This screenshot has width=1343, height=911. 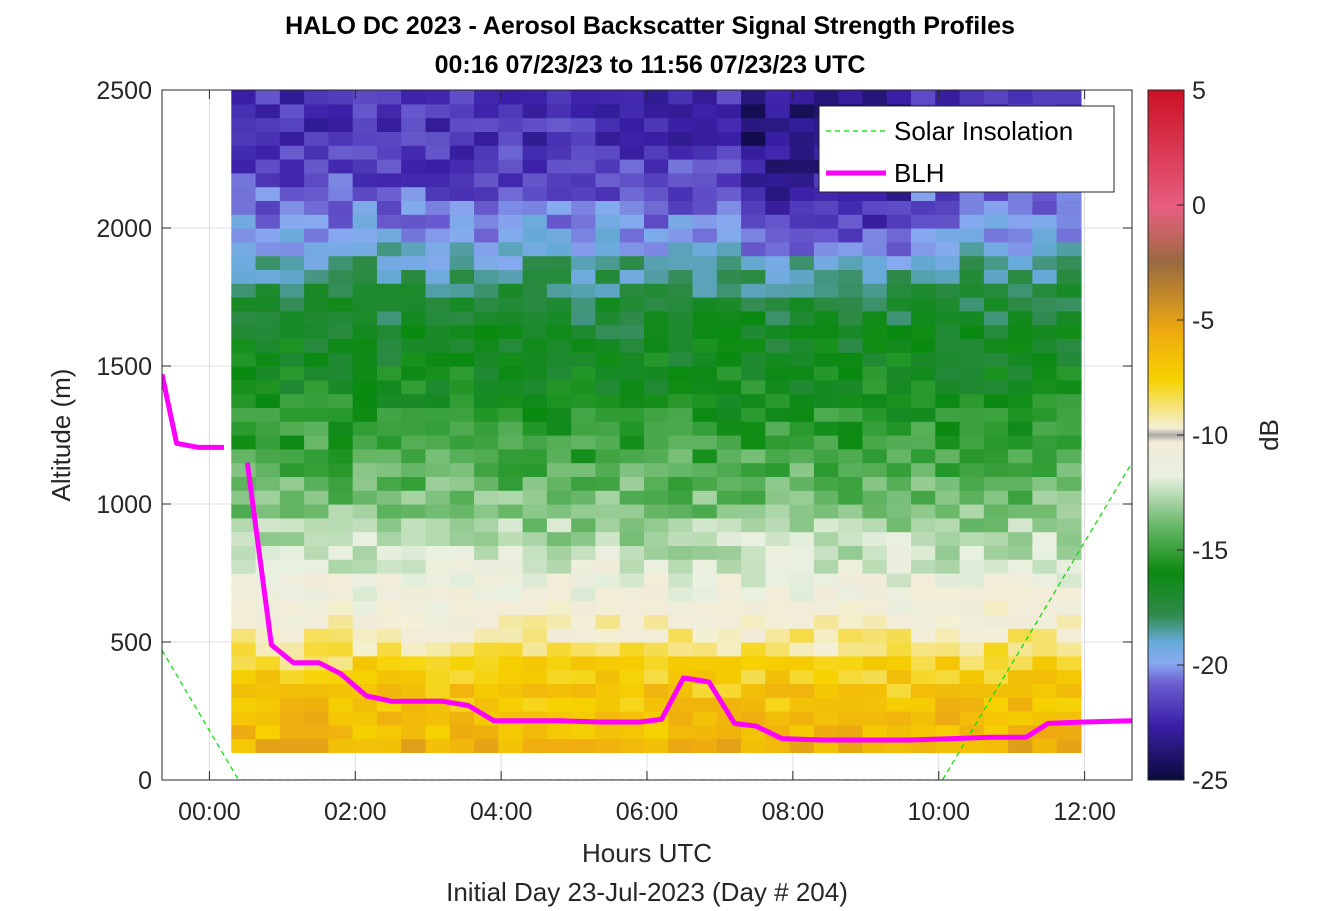 What do you see at coordinates (355, 812) in the screenshot?
I see `x-tick-label: 02:00` at bounding box center [355, 812].